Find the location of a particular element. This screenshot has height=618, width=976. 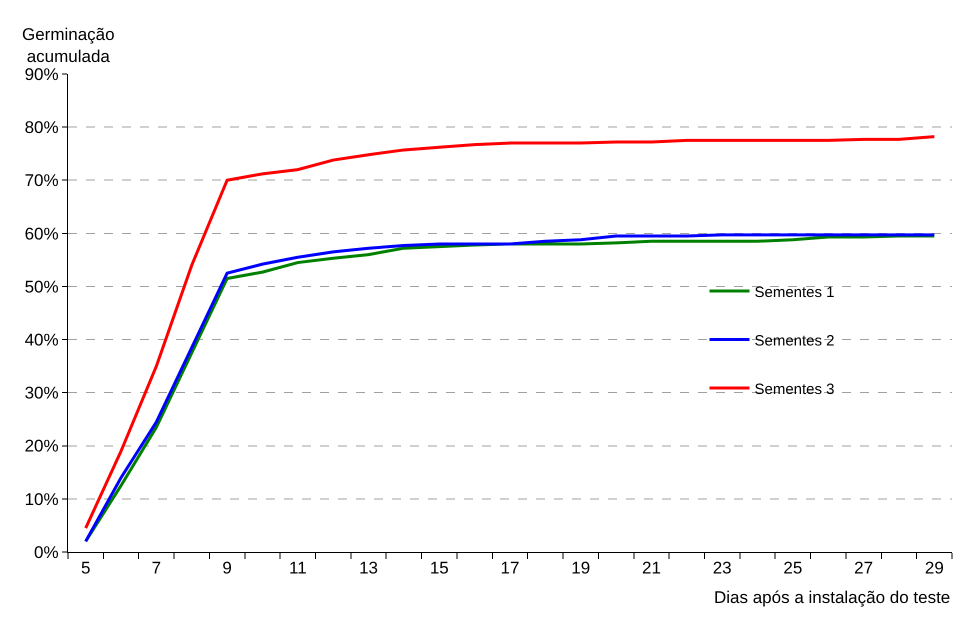

y-tick-label: 30% is located at coordinates (41, 393).